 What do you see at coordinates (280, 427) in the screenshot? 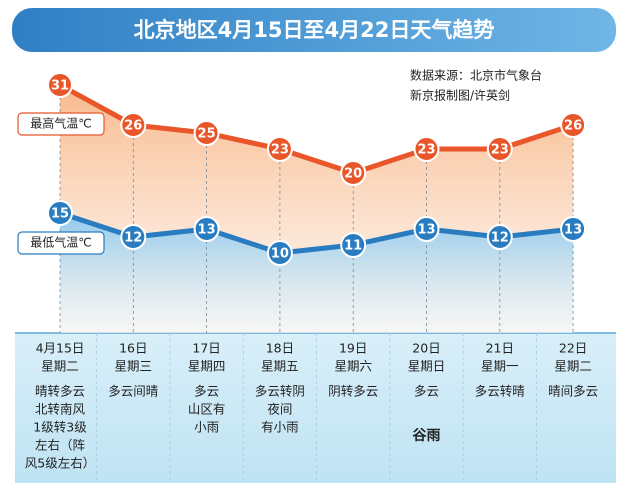
I see `weather-text: 有小雨` at bounding box center [280, 427].